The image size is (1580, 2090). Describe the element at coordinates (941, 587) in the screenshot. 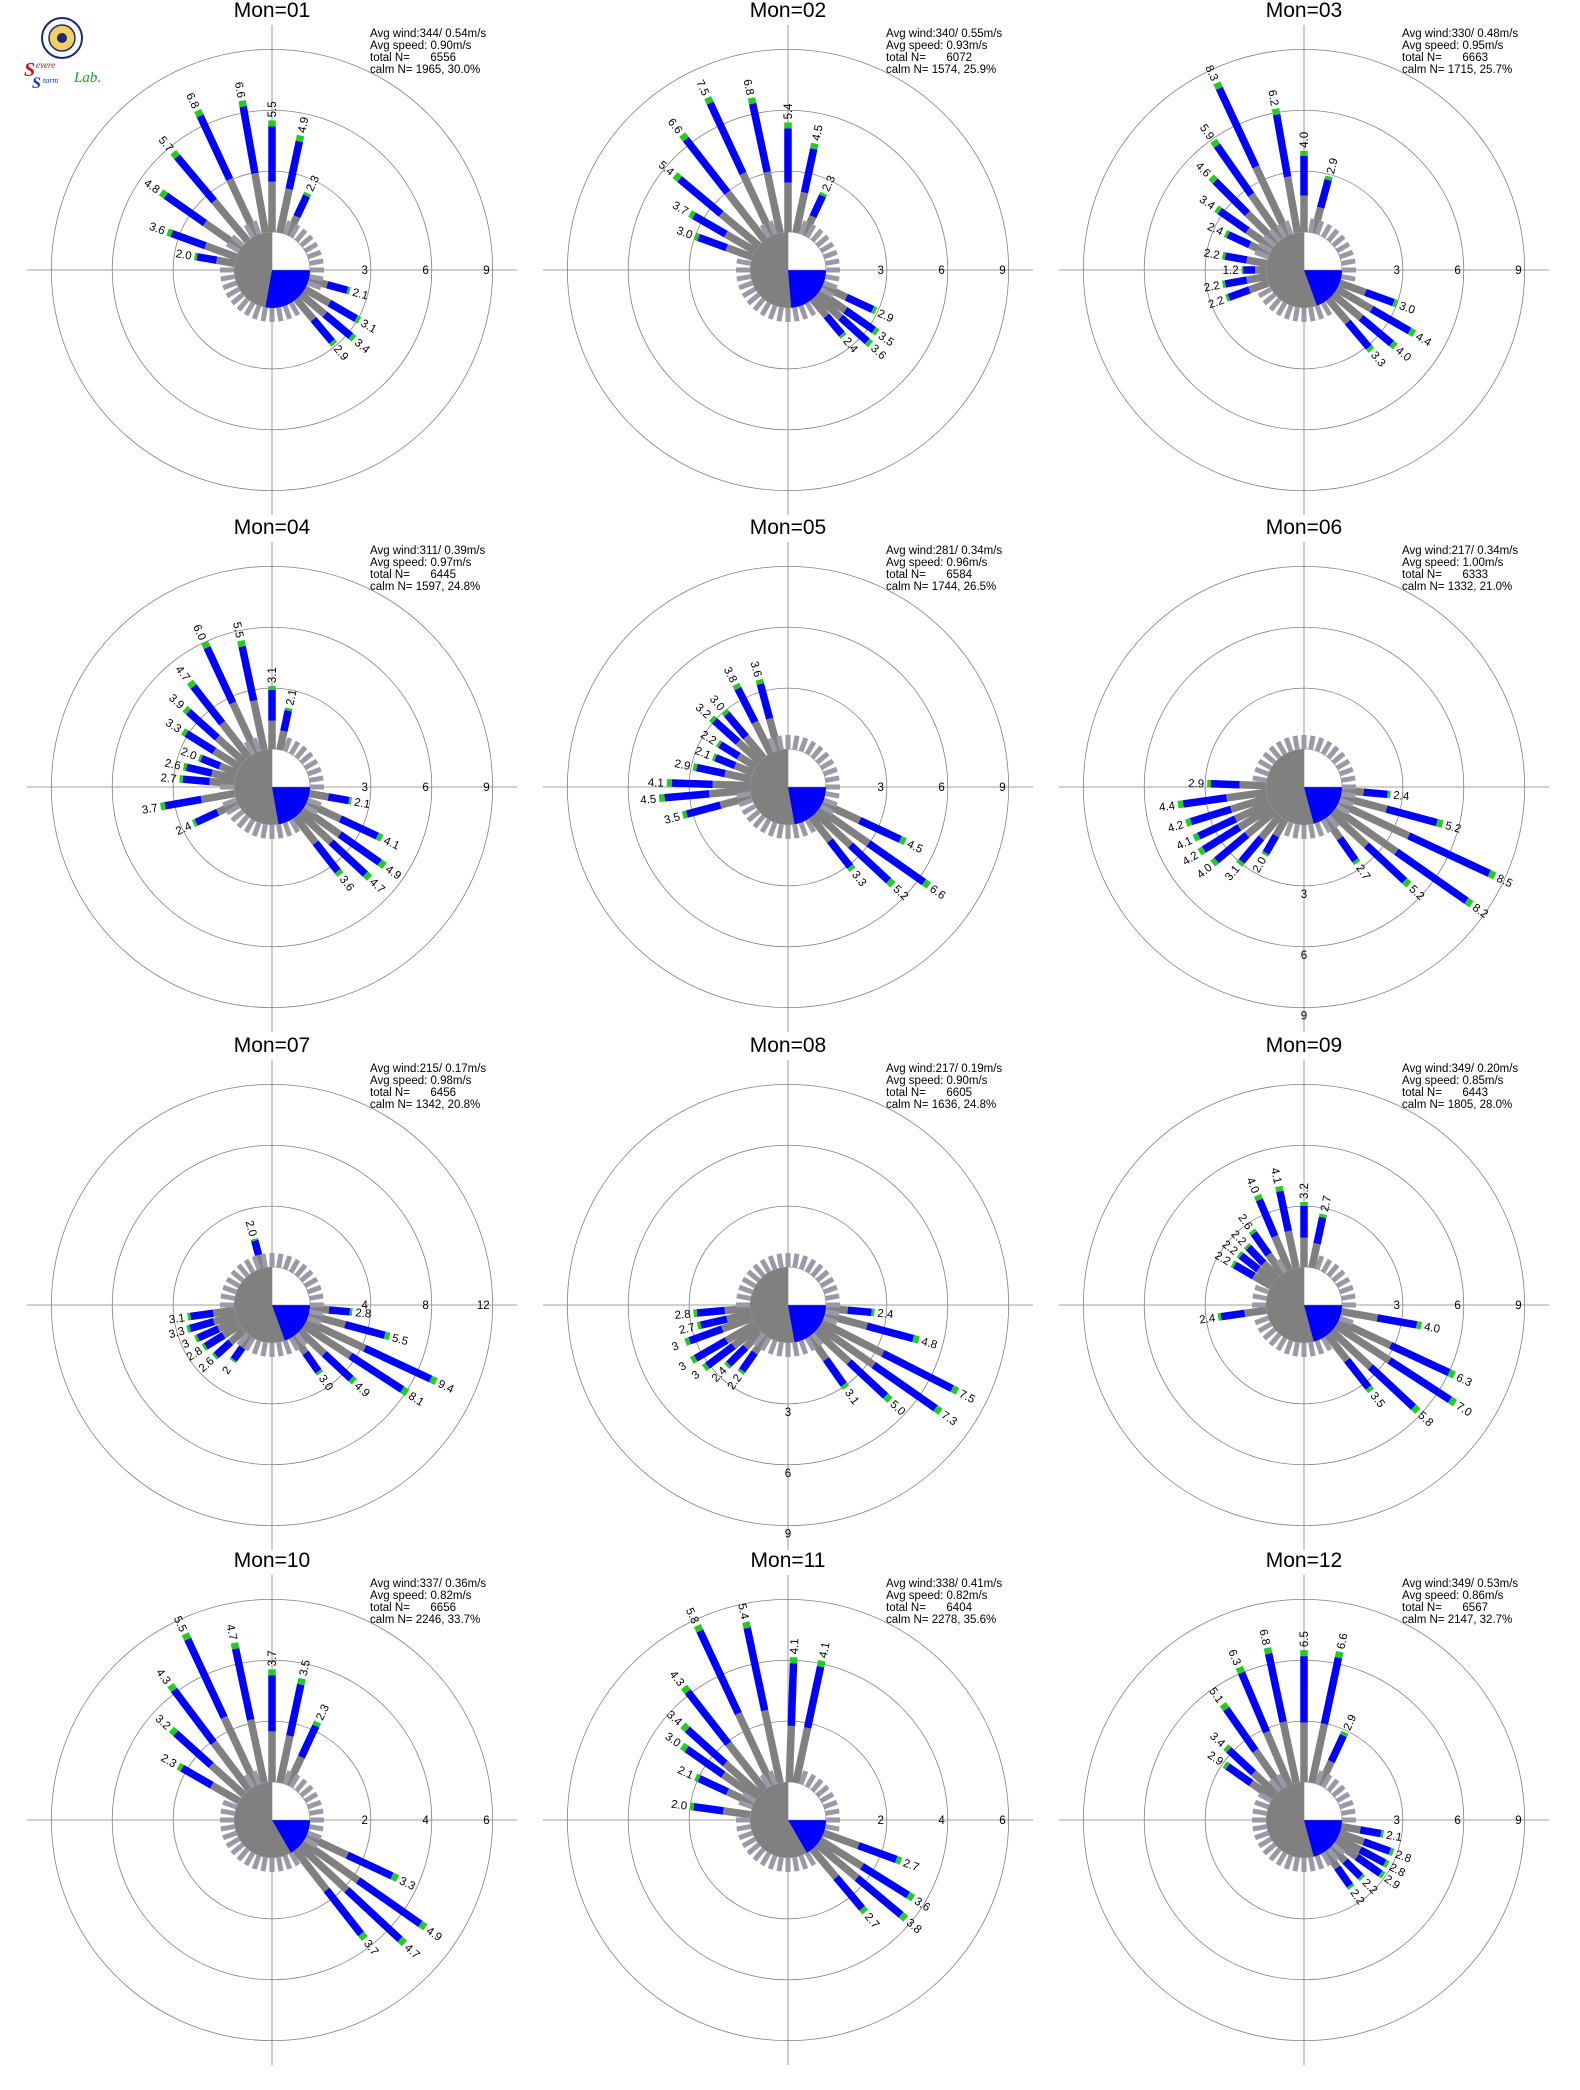

I see `stat-calm: calm N= 1744, 26.5%` at that location.